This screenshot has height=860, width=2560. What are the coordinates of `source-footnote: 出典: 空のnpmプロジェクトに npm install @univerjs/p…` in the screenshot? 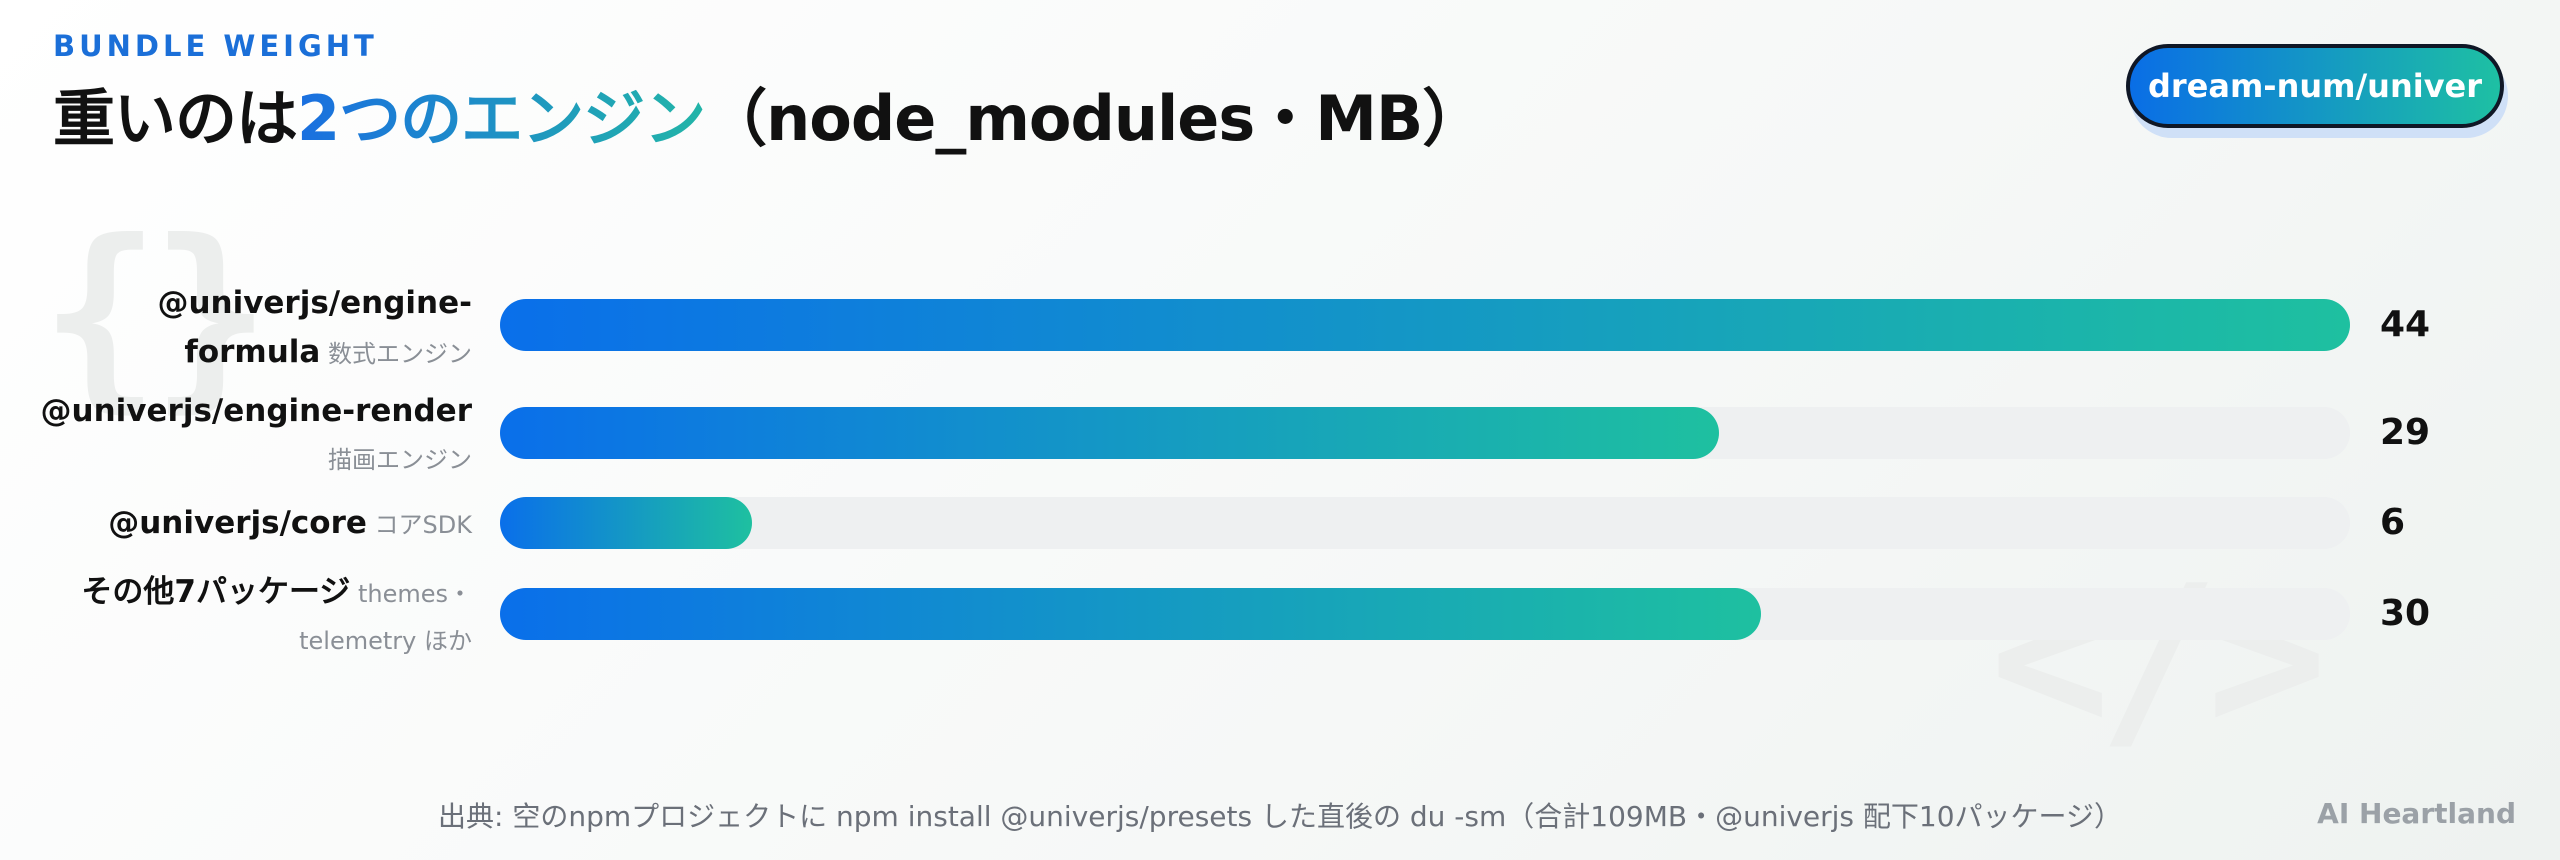 It's located at (1279, 816).